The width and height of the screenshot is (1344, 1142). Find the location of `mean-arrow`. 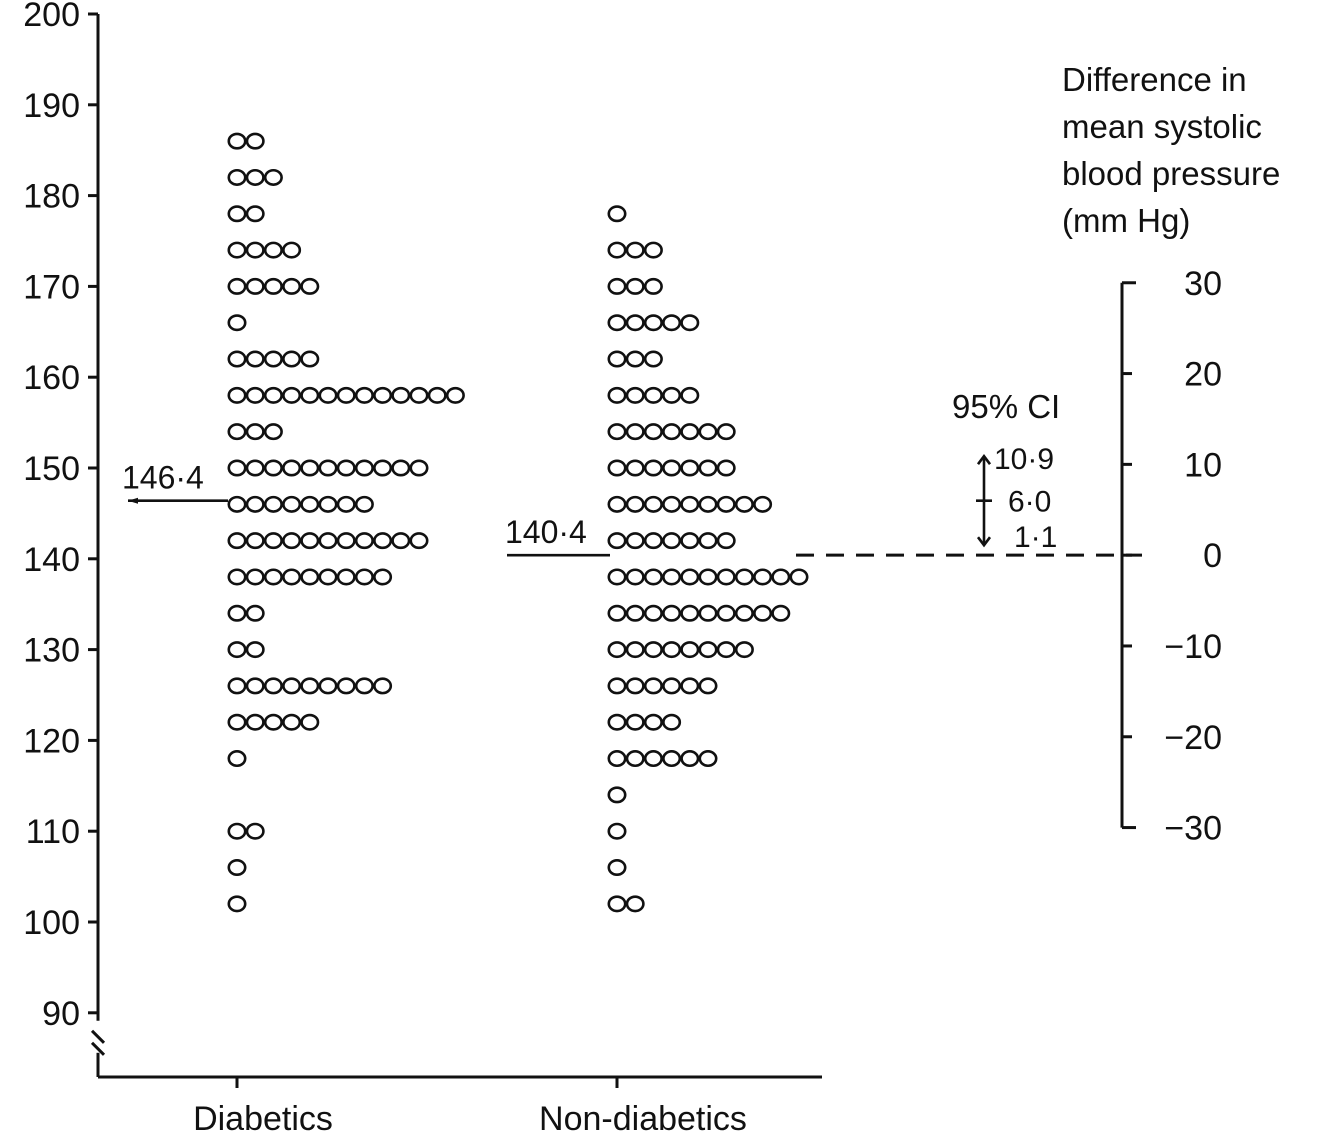

mean-arrow is located at coordinates (133, 500).